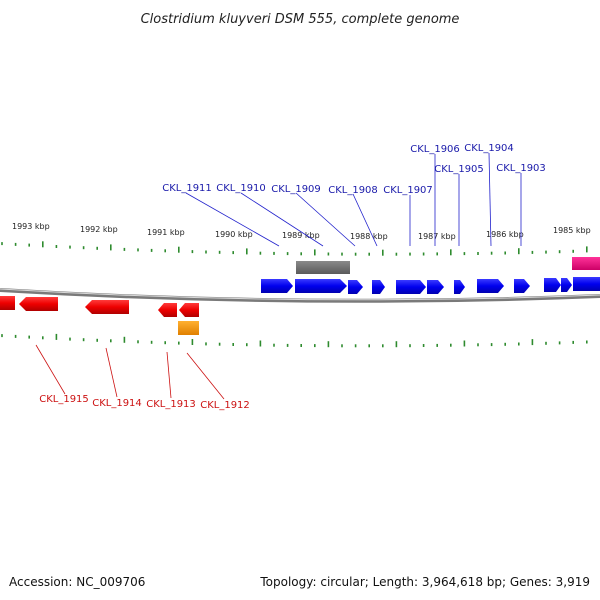 Image resolution: width=600 pixels, height=600 pixels. What do you see at coordinates (64, 399) in the screenshot?
I see `gene-label-ckl-1915: CKL_1915` at bounding box center [64, 399].